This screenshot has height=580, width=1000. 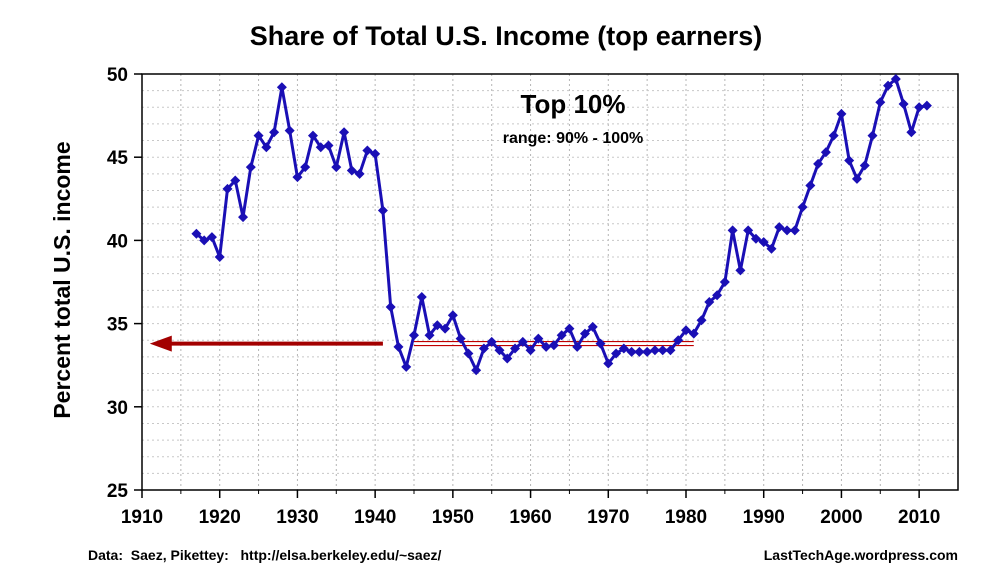 I want to click on x-tick-label: 1950, so click(x=453, y=517).